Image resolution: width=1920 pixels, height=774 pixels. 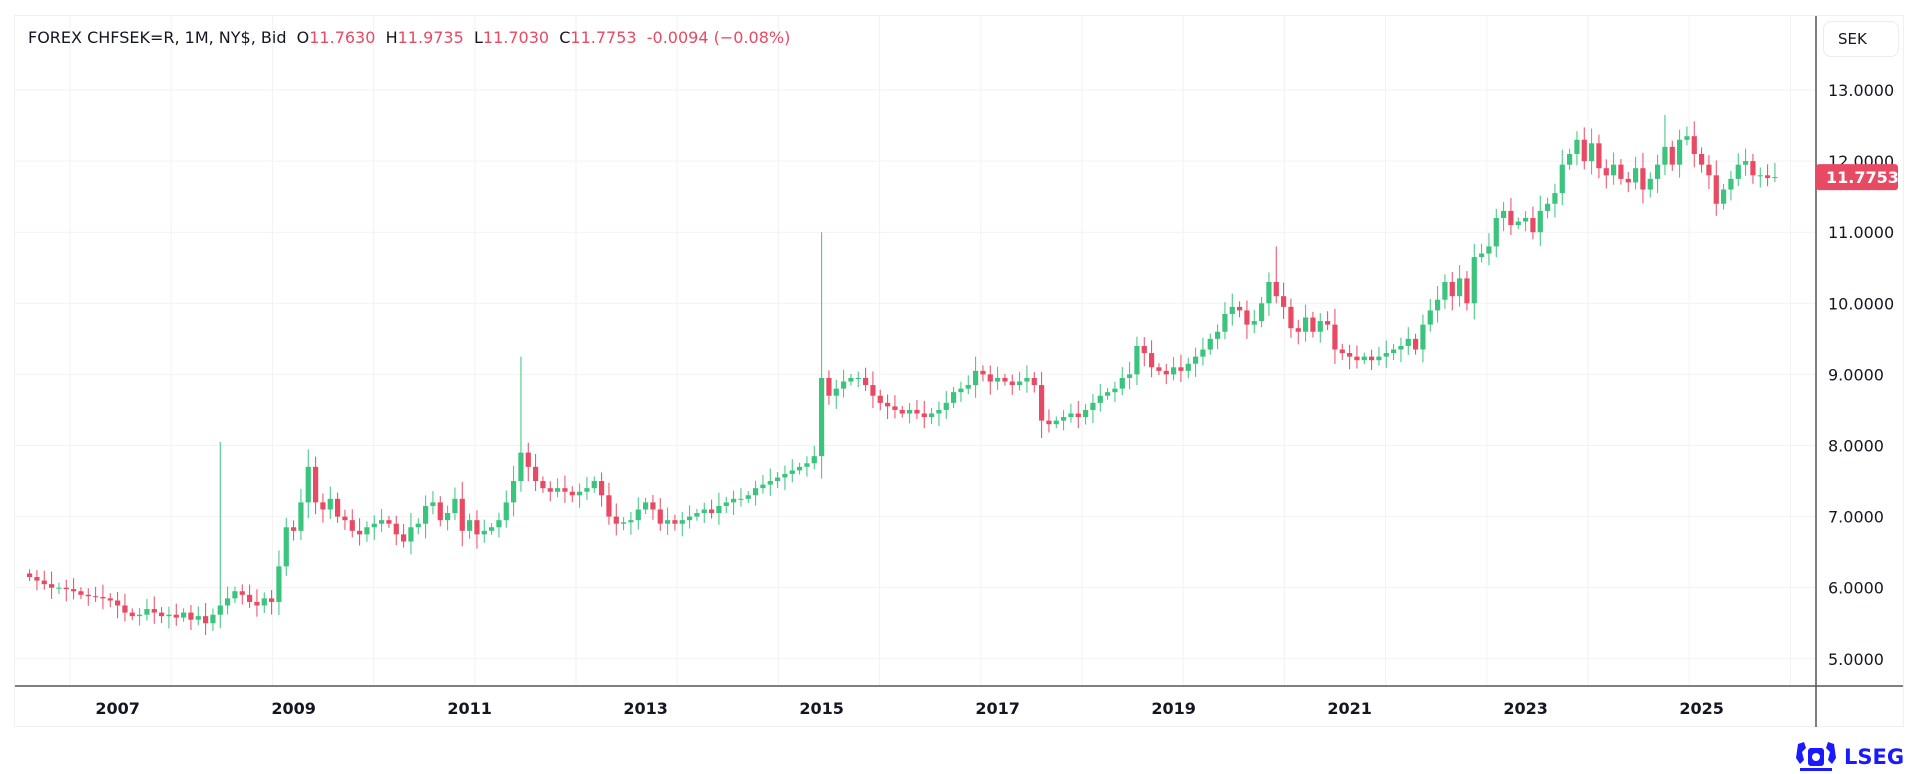 What do you see at coordinates (157, 37) in the screenshot?
I see `symbol-label: FOREX CHFSEK=R, 1M, NY$, Bid` at bounding box center [157, 37].